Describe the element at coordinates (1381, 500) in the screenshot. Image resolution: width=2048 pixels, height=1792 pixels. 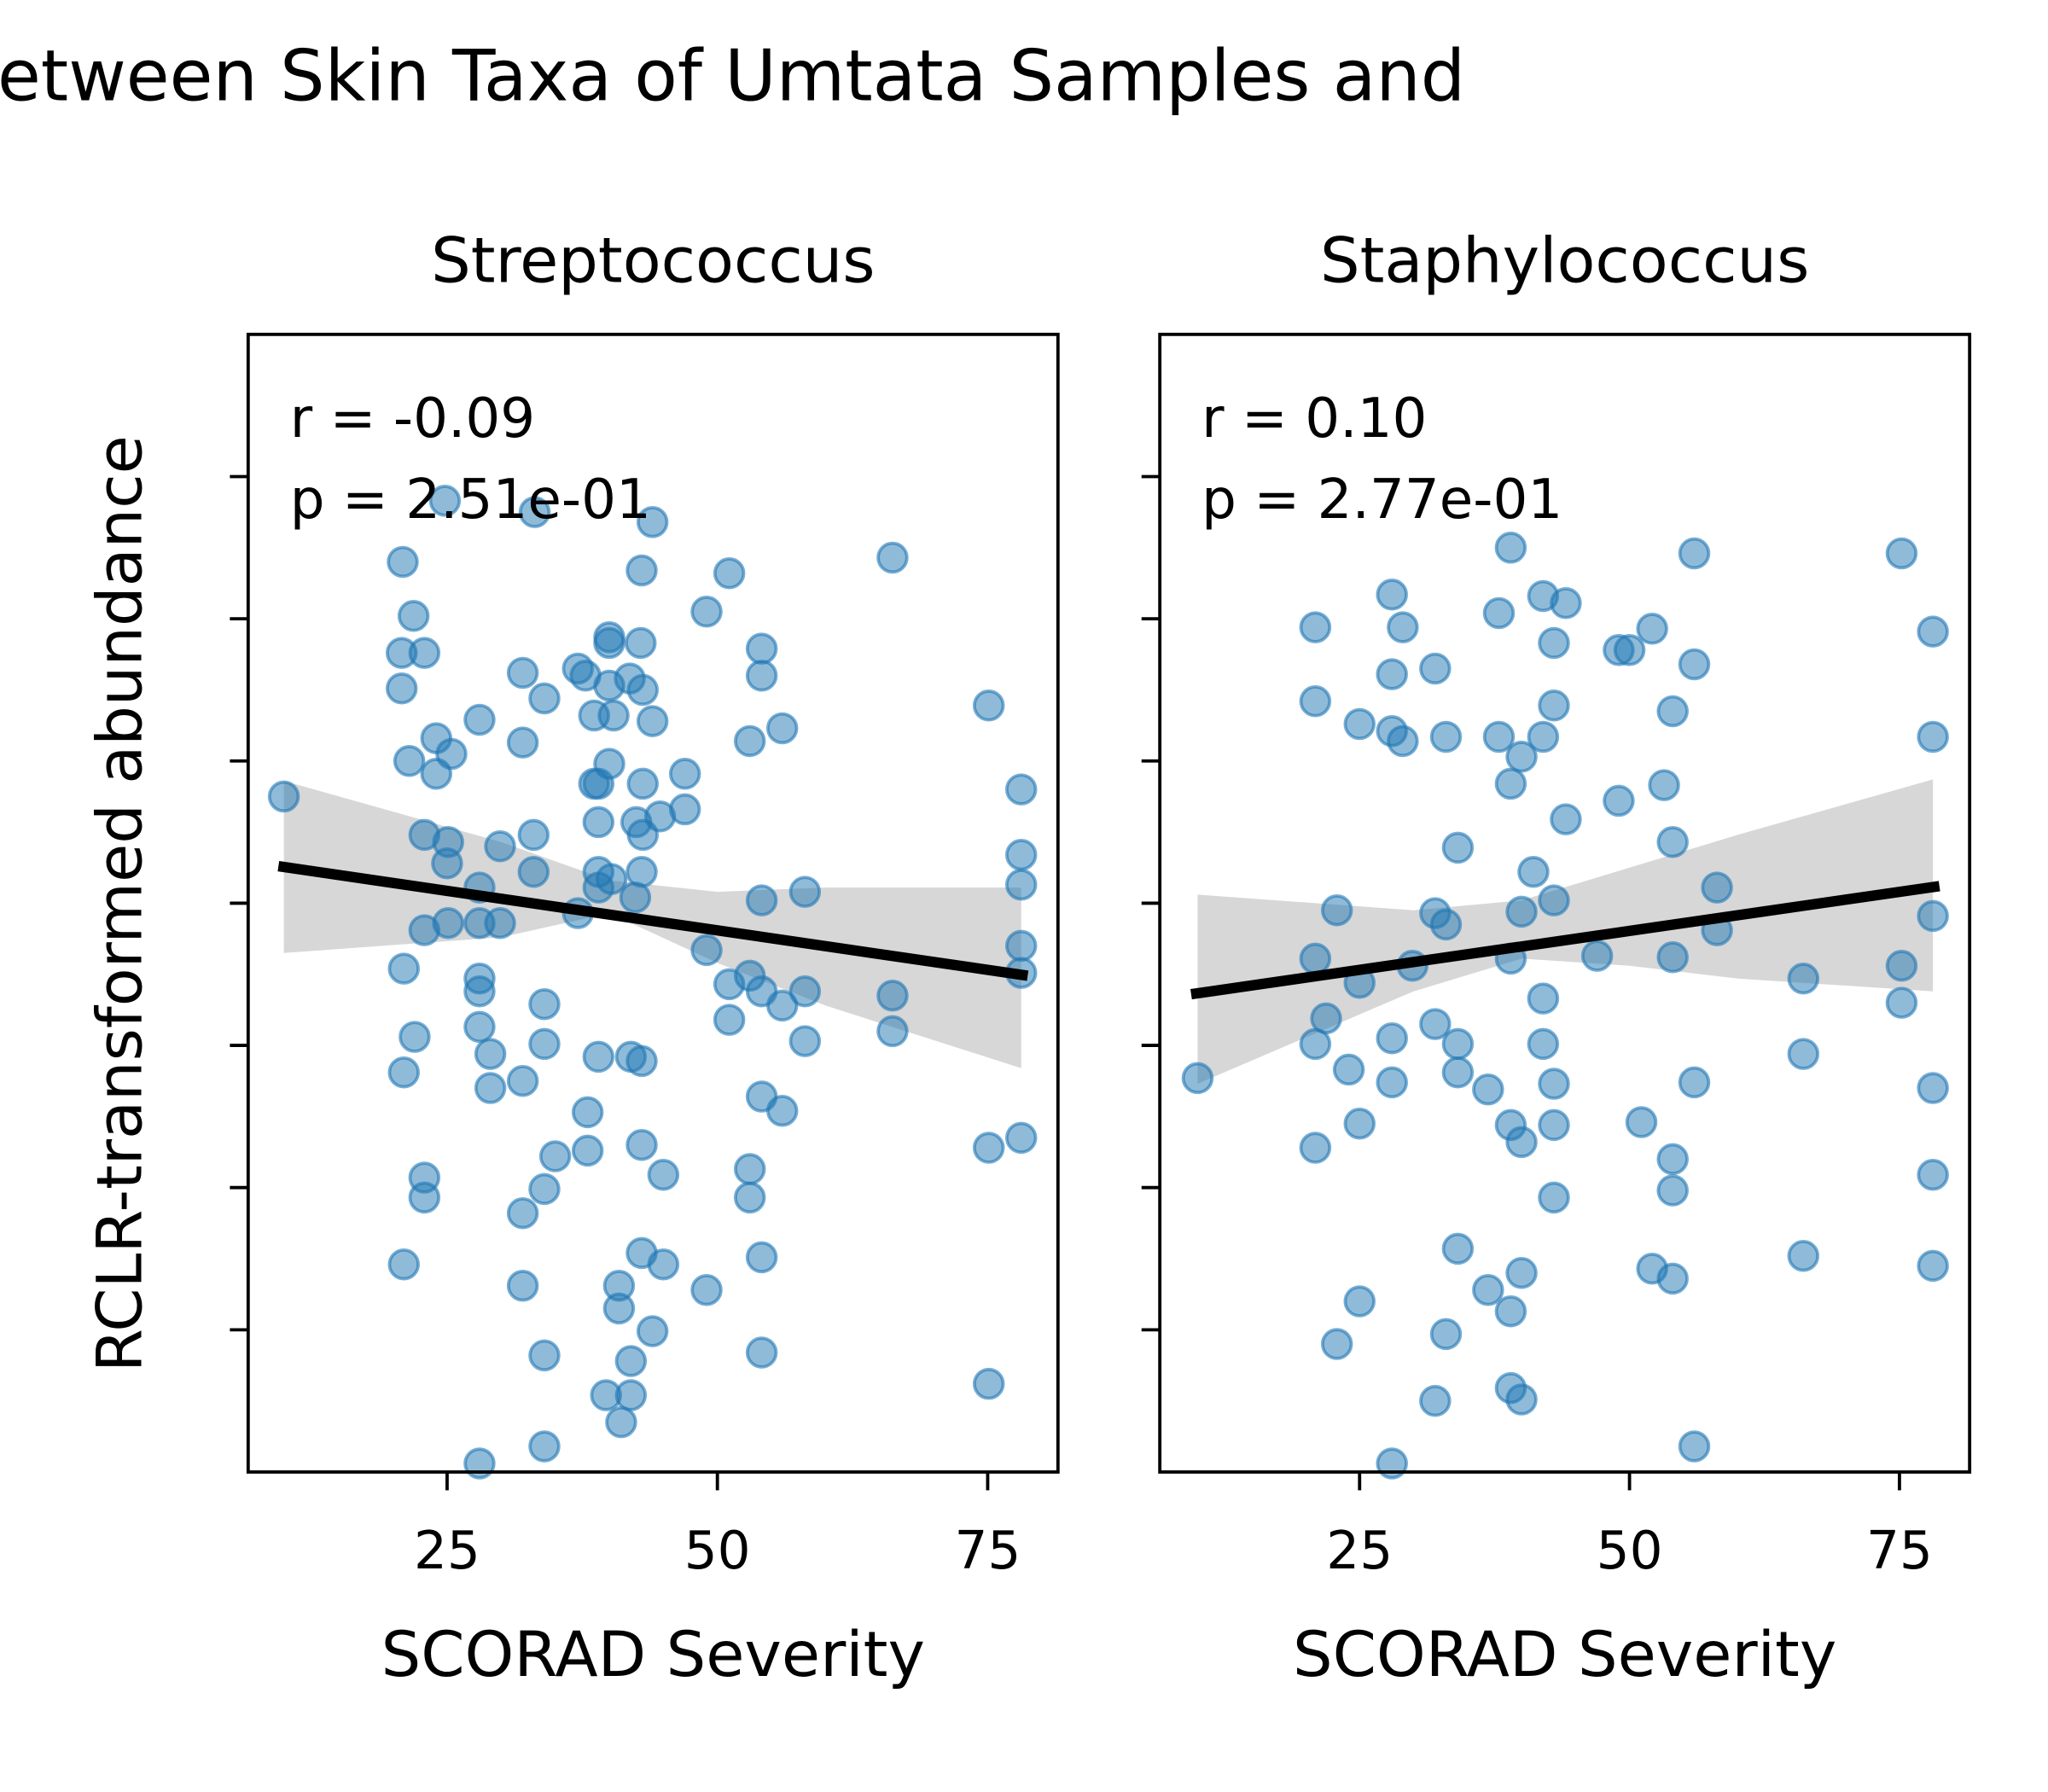
I see `stat-annotation: p = 2.77e-01` at that location.